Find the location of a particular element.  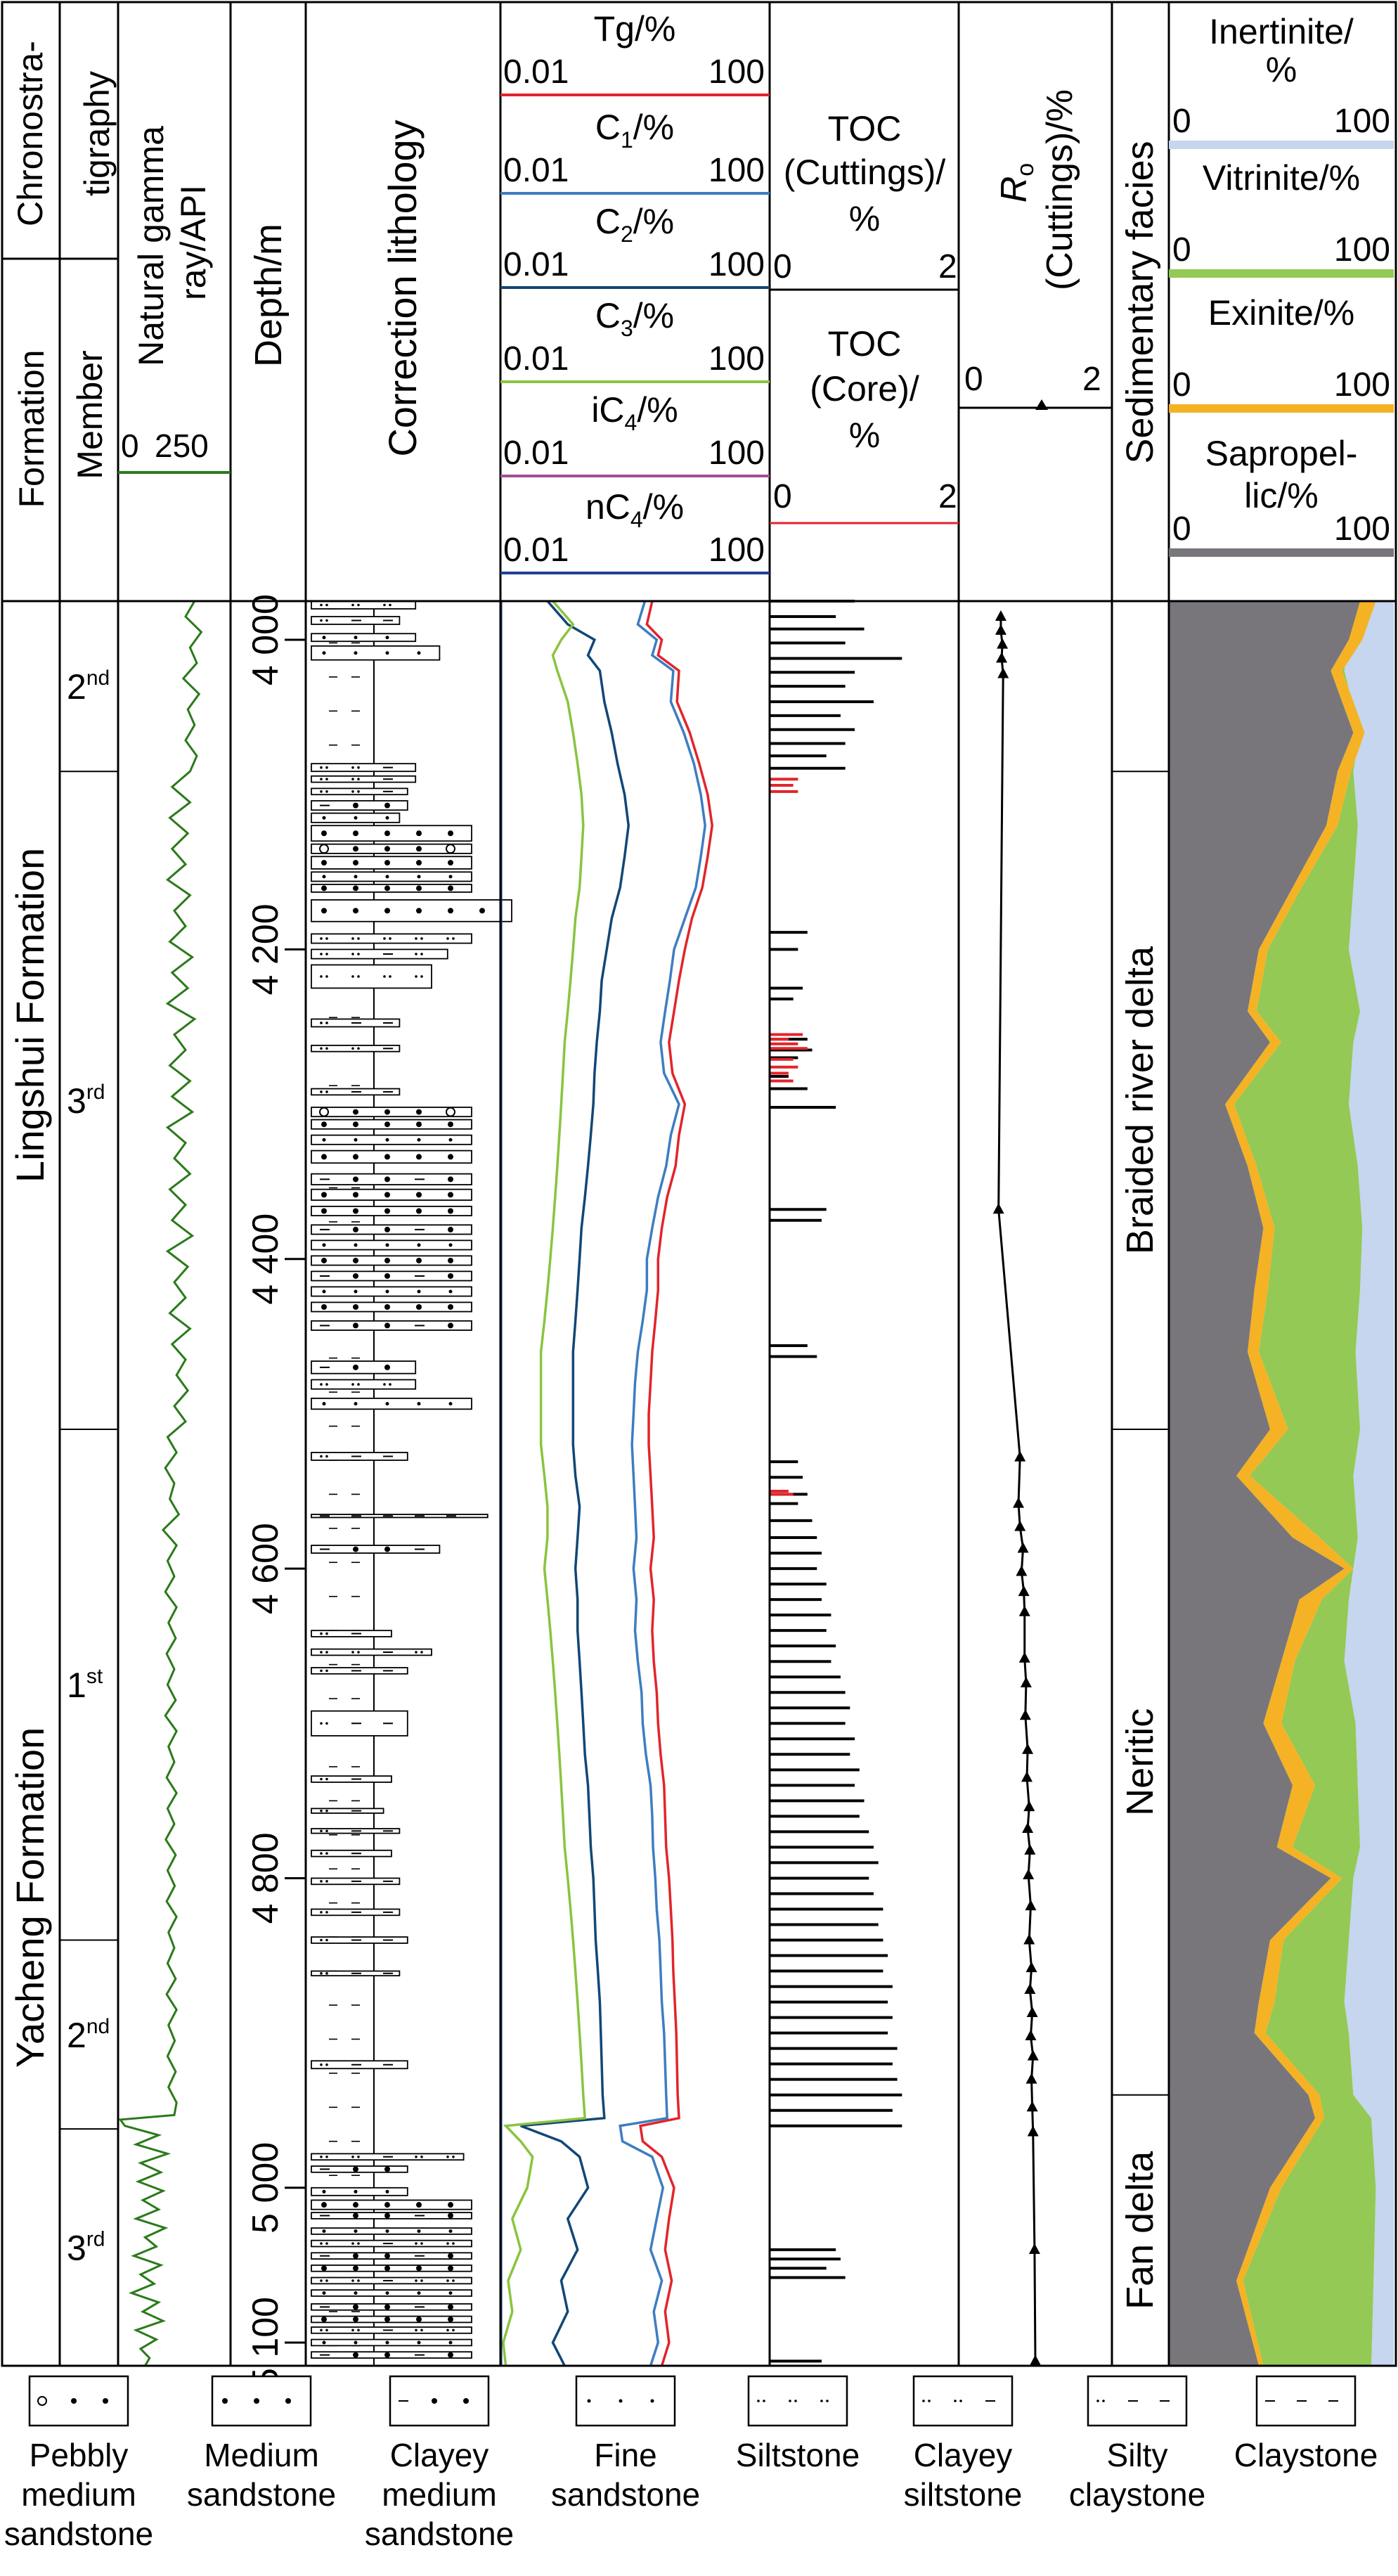

toc-core-max: 2 is located at coordinates (947, 496).